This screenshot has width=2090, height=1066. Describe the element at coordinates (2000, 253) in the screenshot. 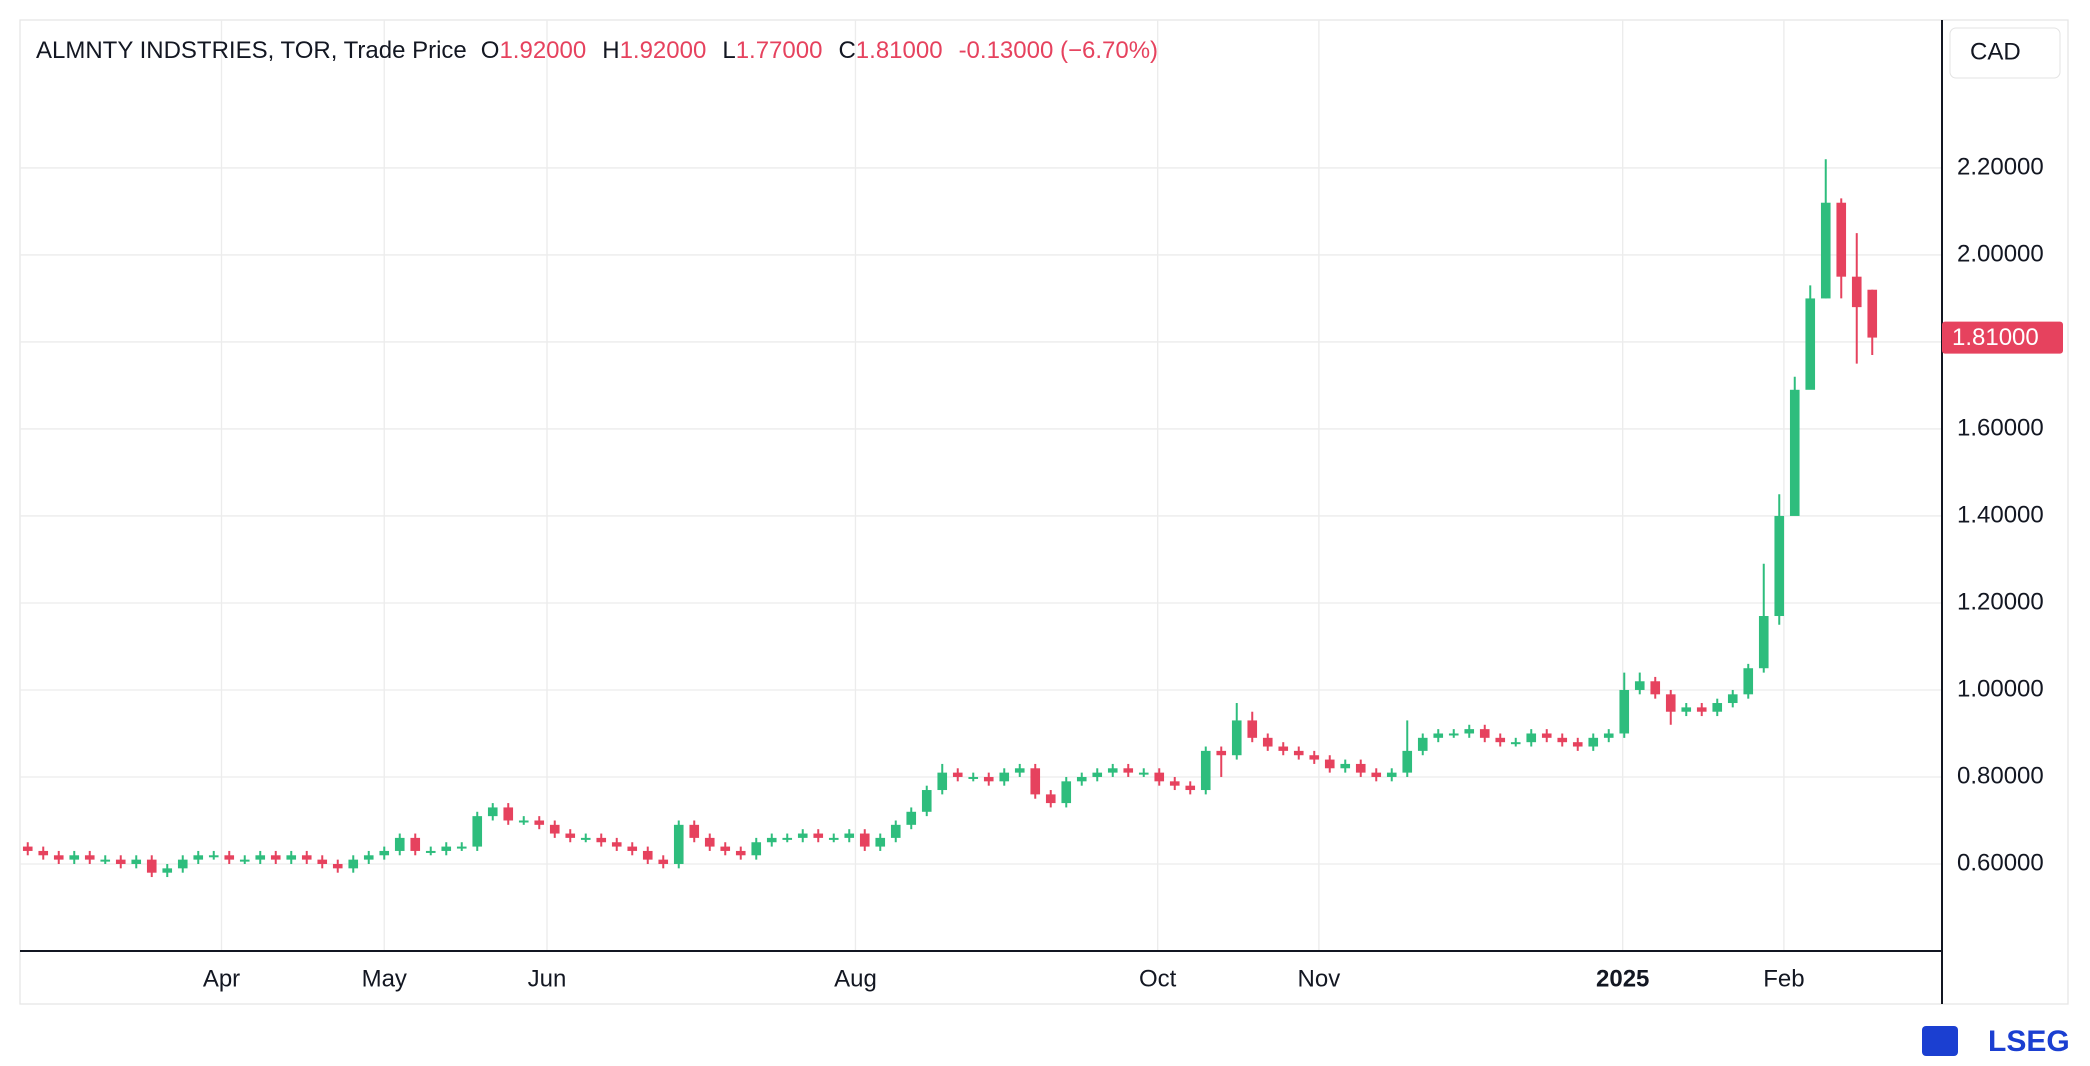

I see `y-tick-label: 2.00000` at that location.